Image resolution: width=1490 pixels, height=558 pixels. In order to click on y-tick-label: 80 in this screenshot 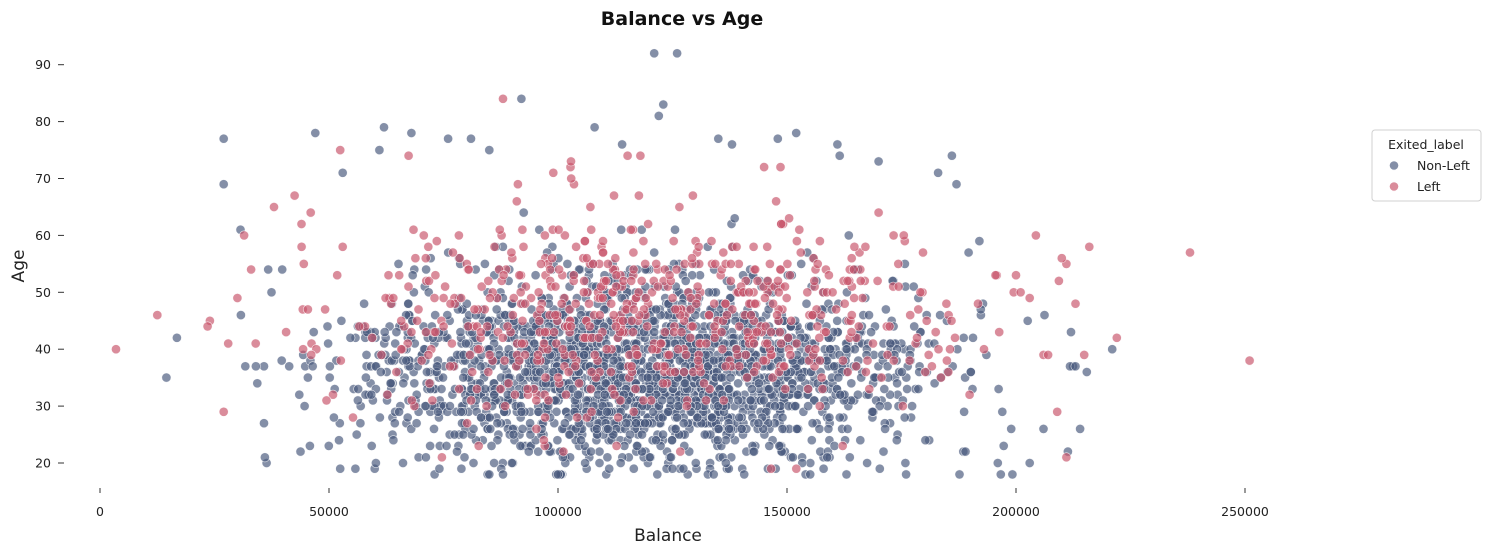, I will do `click(43, 121)`.